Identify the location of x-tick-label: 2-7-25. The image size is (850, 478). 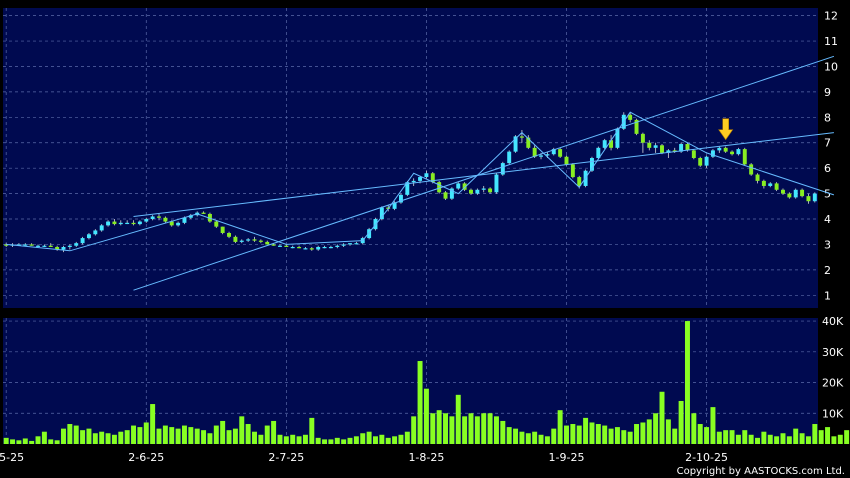
(286, 457).